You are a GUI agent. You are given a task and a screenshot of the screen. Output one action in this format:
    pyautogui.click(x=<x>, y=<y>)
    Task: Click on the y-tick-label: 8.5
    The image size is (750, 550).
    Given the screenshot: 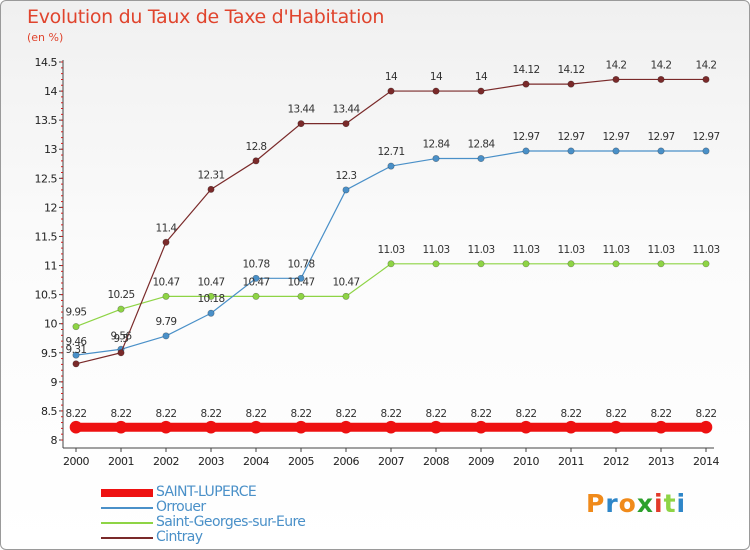 What is the action you would take?
    pyautogui.click(x=49, y=411)
    